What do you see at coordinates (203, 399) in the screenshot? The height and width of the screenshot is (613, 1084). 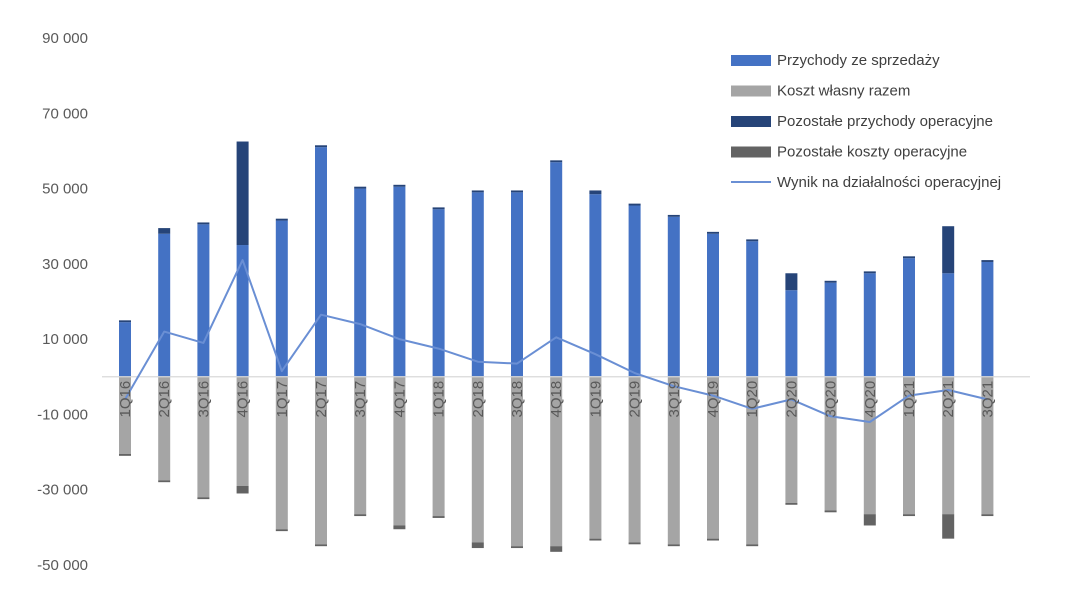 I see `x-tick-label: 3Q16` at bounding box center [203, 399].